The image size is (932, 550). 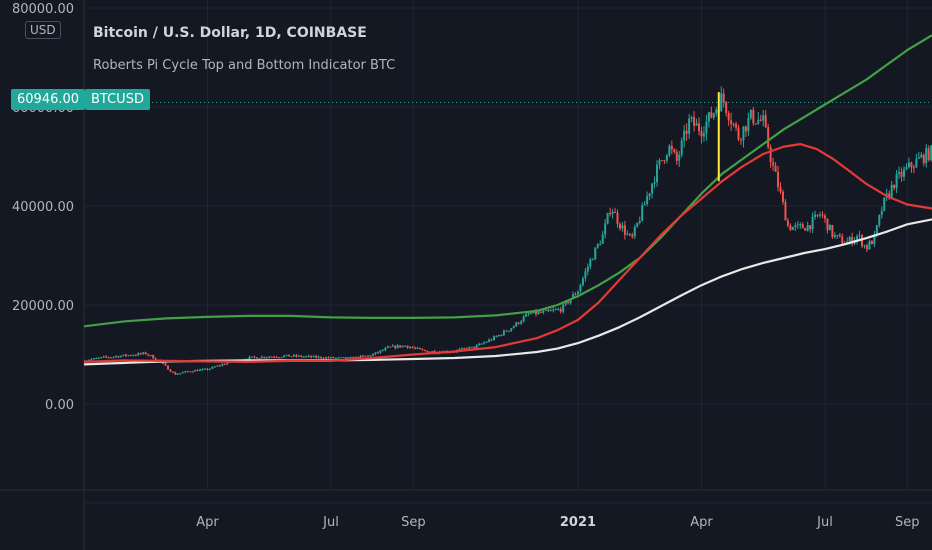 I want to click on currency-badge: USD, so click(x=43, y=30).